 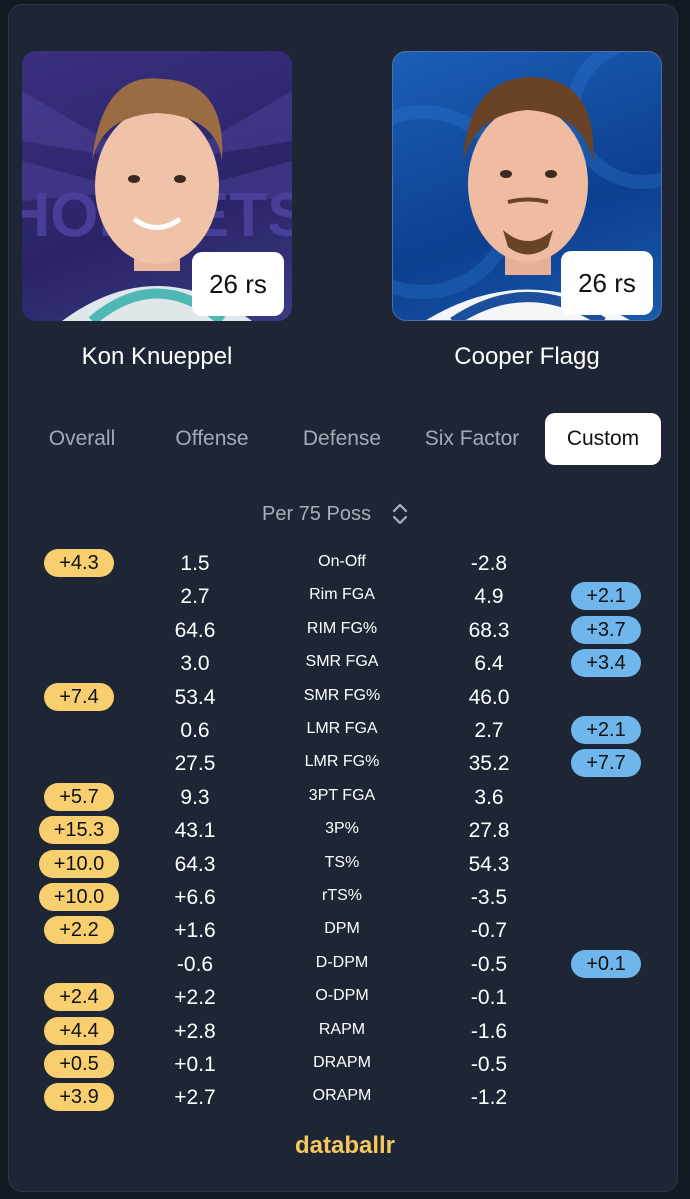 What do you see at coordinates (489, 1031) in the screenshot?
I see `stat-value-right: -1.6` at bounding box center [489, 1031].